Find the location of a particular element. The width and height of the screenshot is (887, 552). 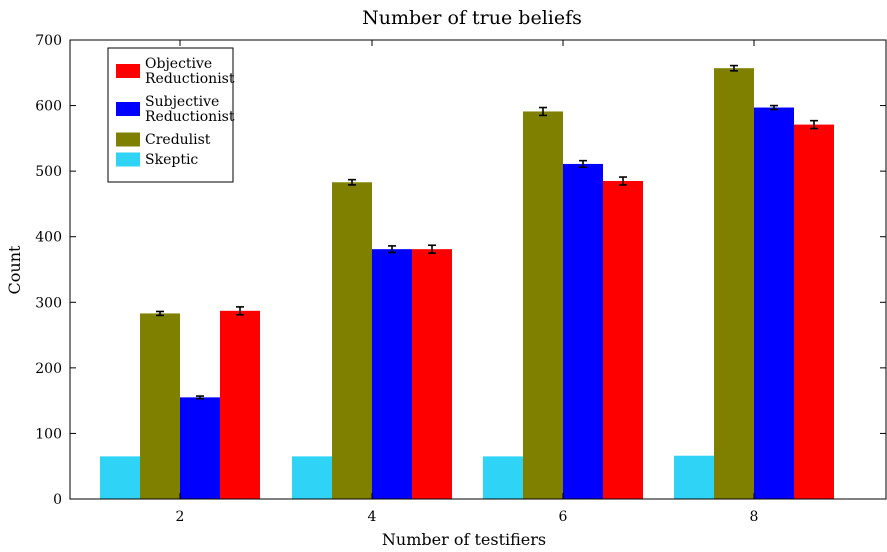

y-tick-label-100: 100 is located at coordinates (48, 434).